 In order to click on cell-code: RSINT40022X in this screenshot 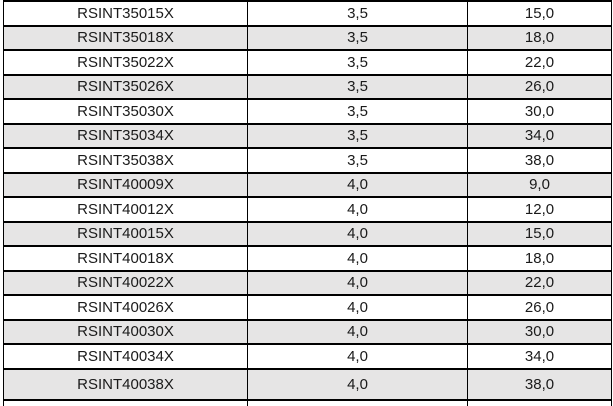, I will do `click(125, 282)`.